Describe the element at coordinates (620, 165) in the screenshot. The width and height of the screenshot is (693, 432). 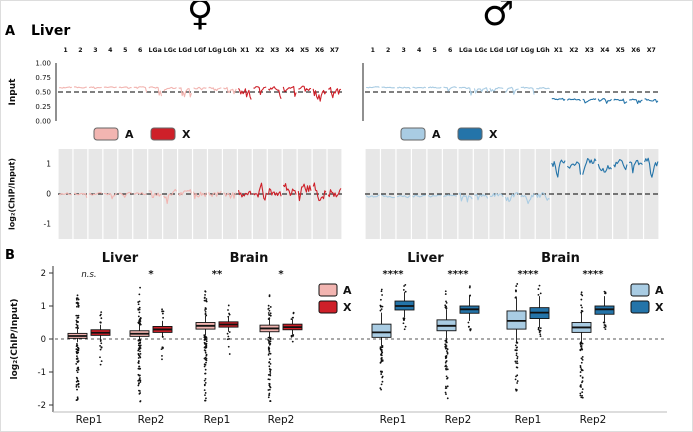
I see `male-log2-line-X5` at that location.